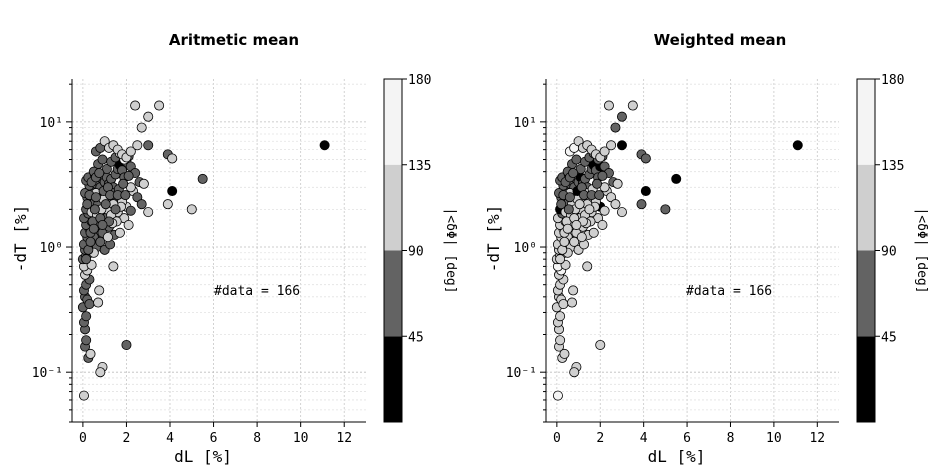 This screenshot has height=473, width=940. What do you see at coordinates (416, 252) in the screenshot?
I see `colorbar-tick-label: 90` at bounding box center [416, 252].